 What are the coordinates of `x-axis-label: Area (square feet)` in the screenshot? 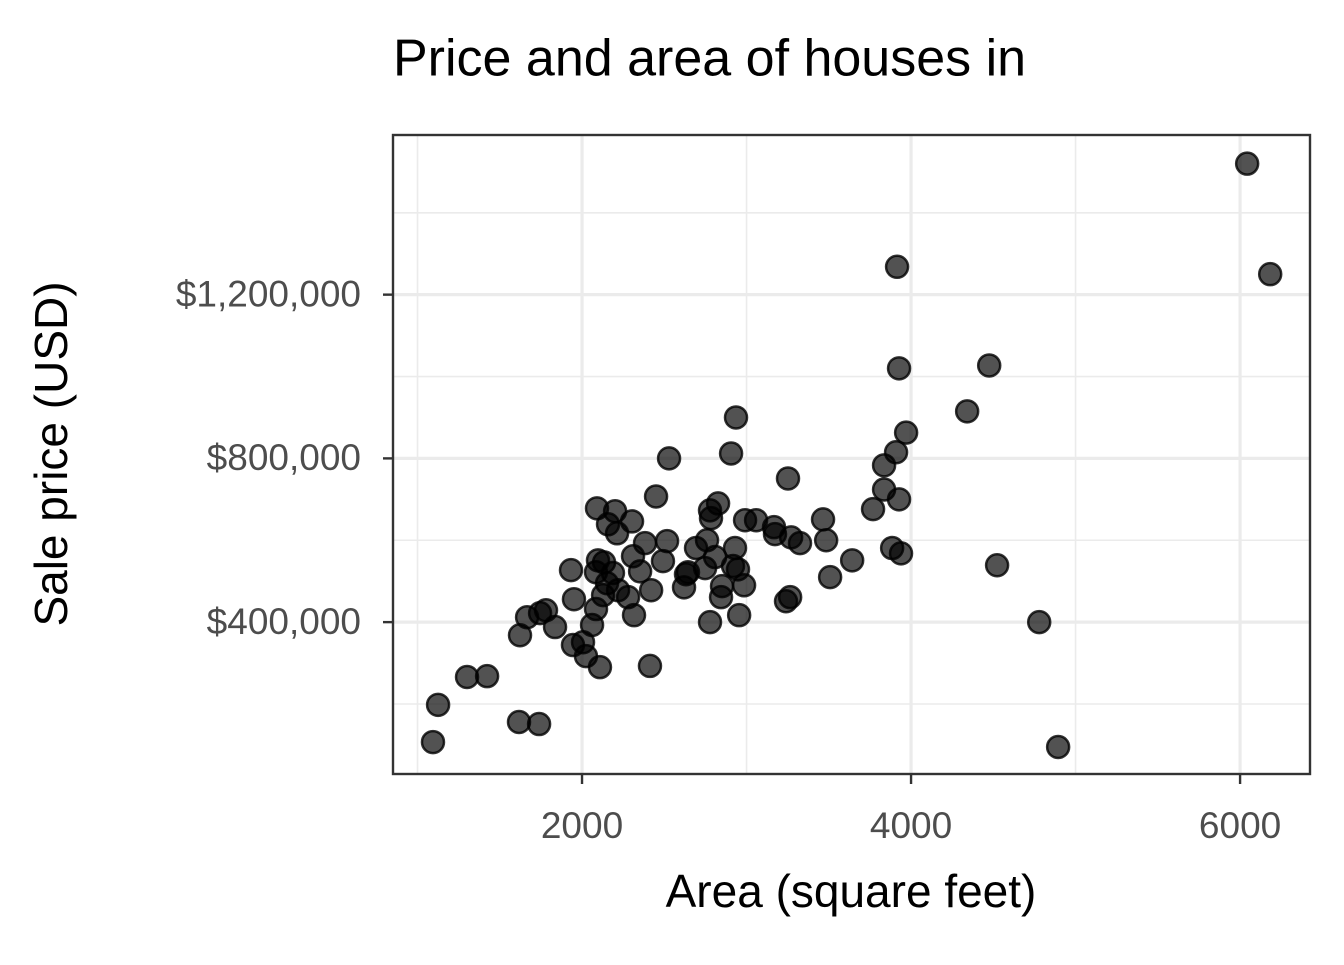 It's located at (851, 891).